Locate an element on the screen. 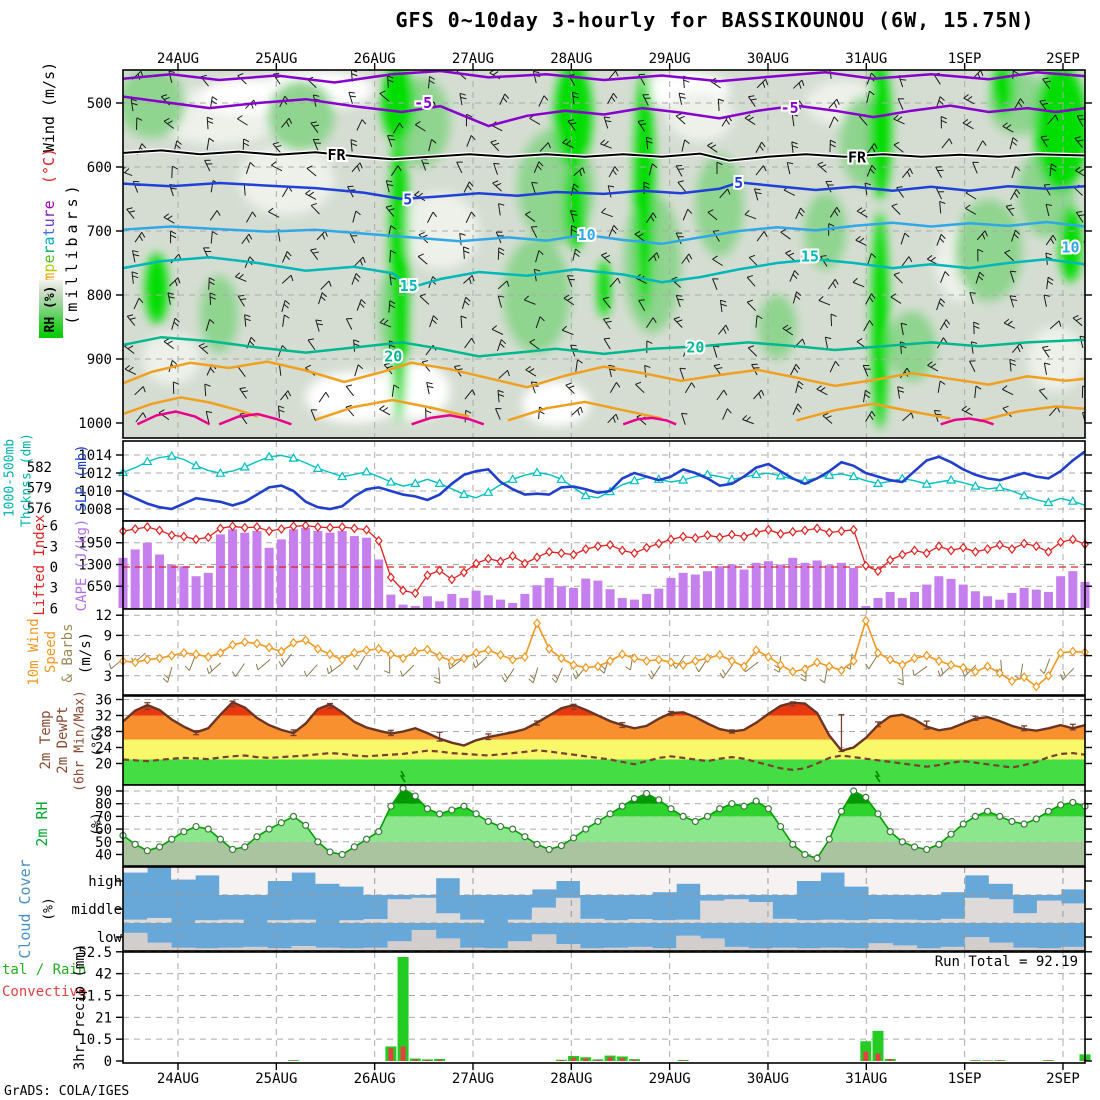 The image size is (1100, 1100). thickness-tick-label: 576 is located at coordinates (39, 509).